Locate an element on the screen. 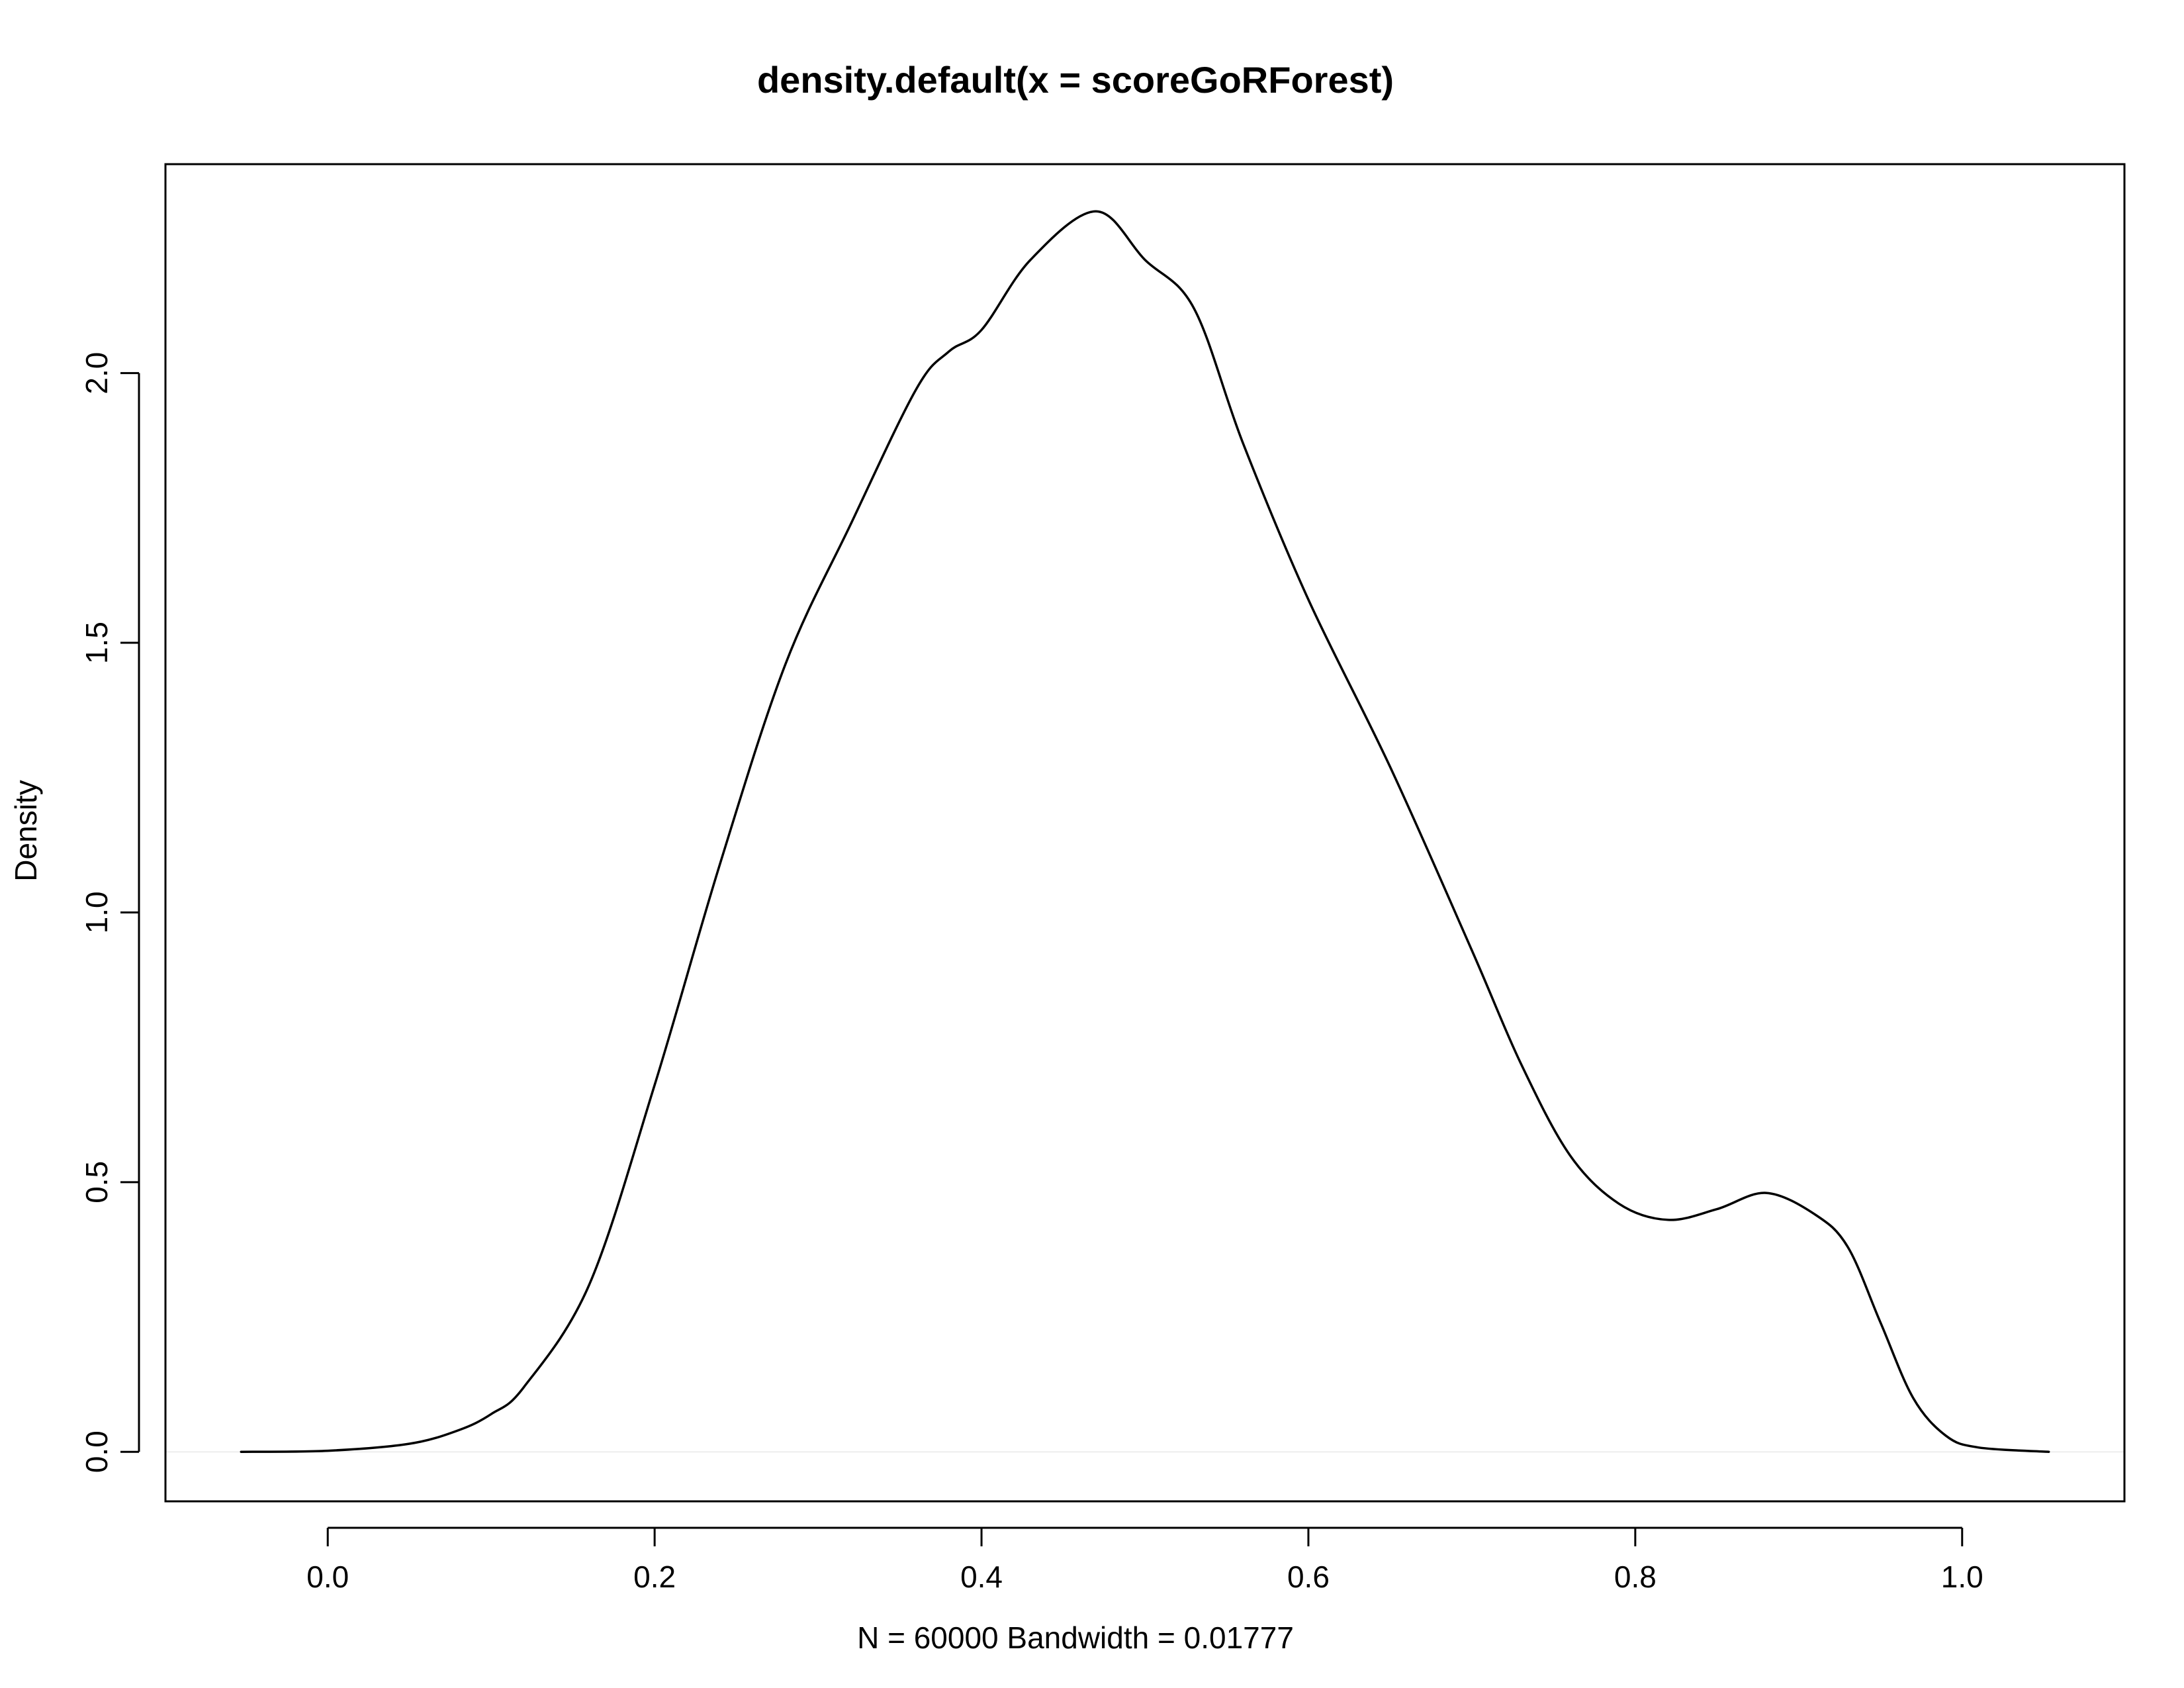  chart-title: density.default(x = scoreGoRForest) is located at coordinates (1075, 80).